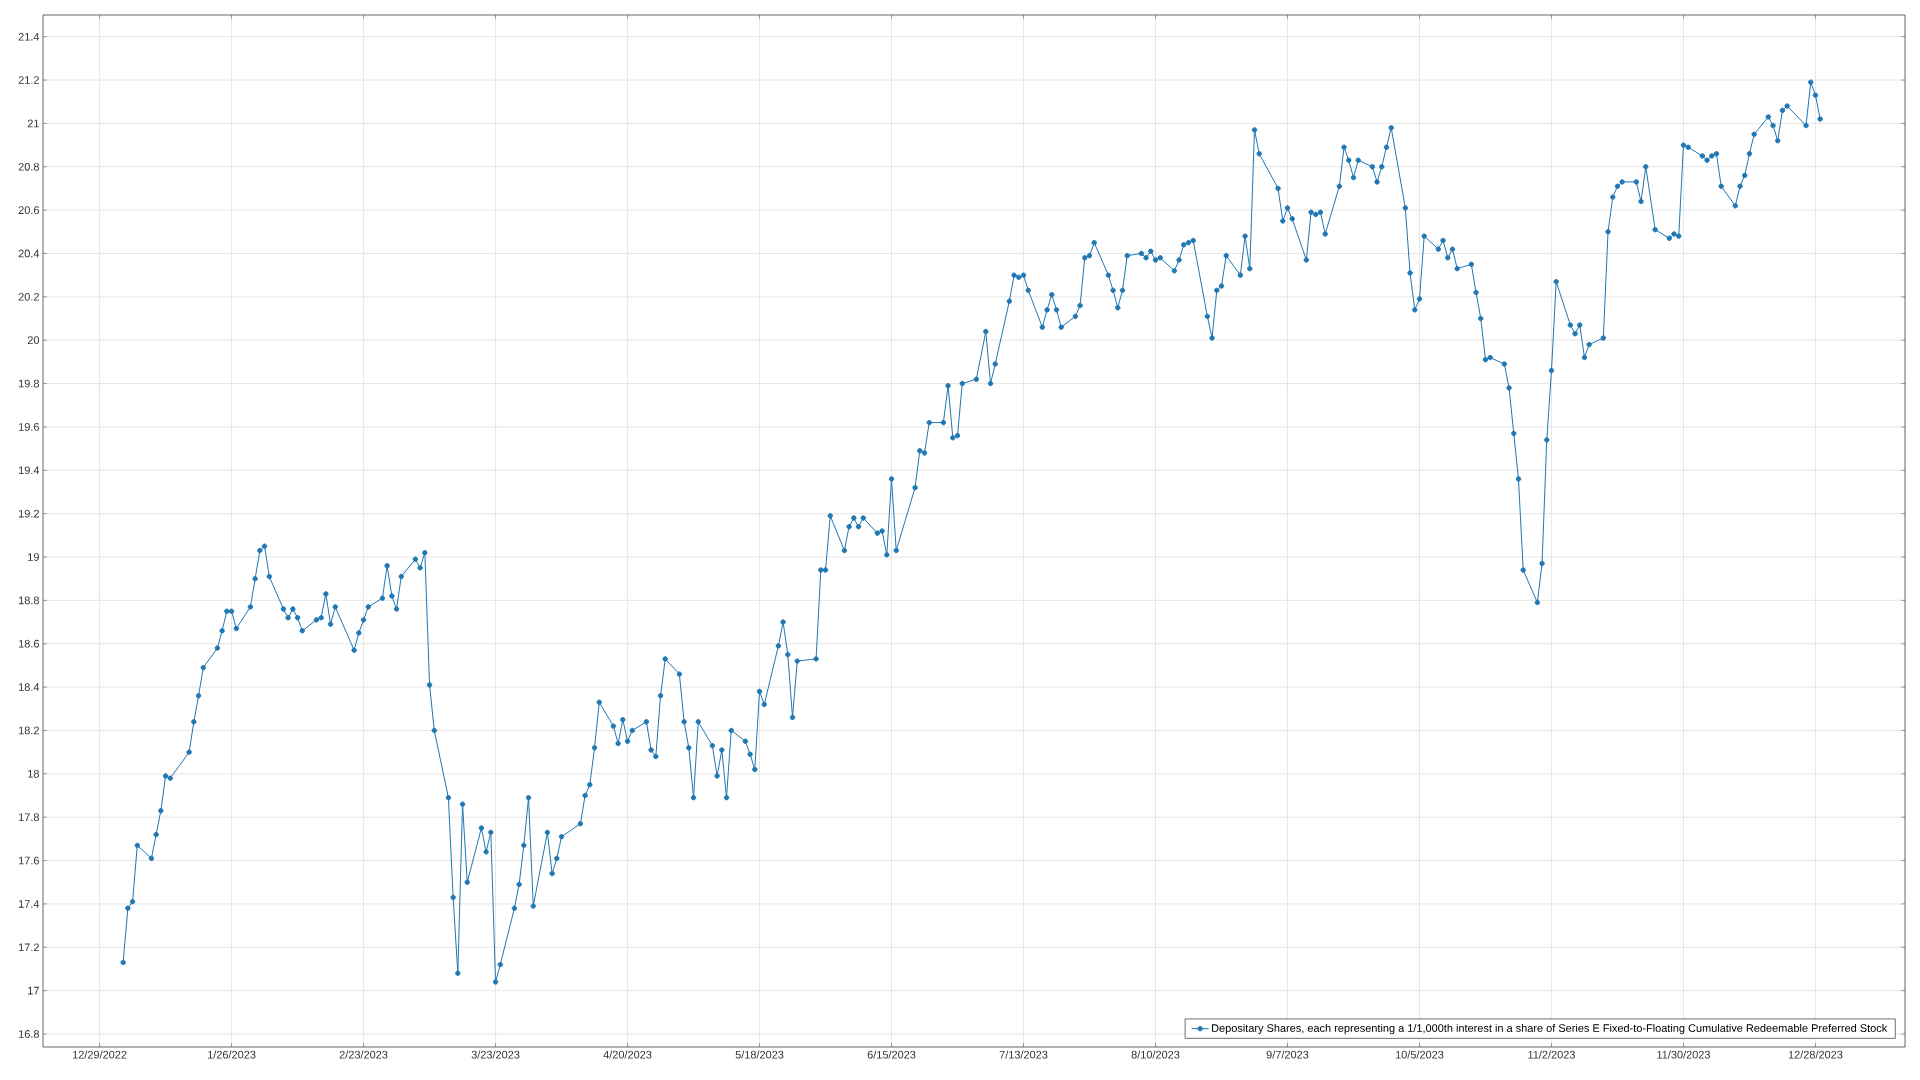 The image size is (1920, 1080). I want to click on x-tick-label: 11/30/2023, so click(1683, 1054).